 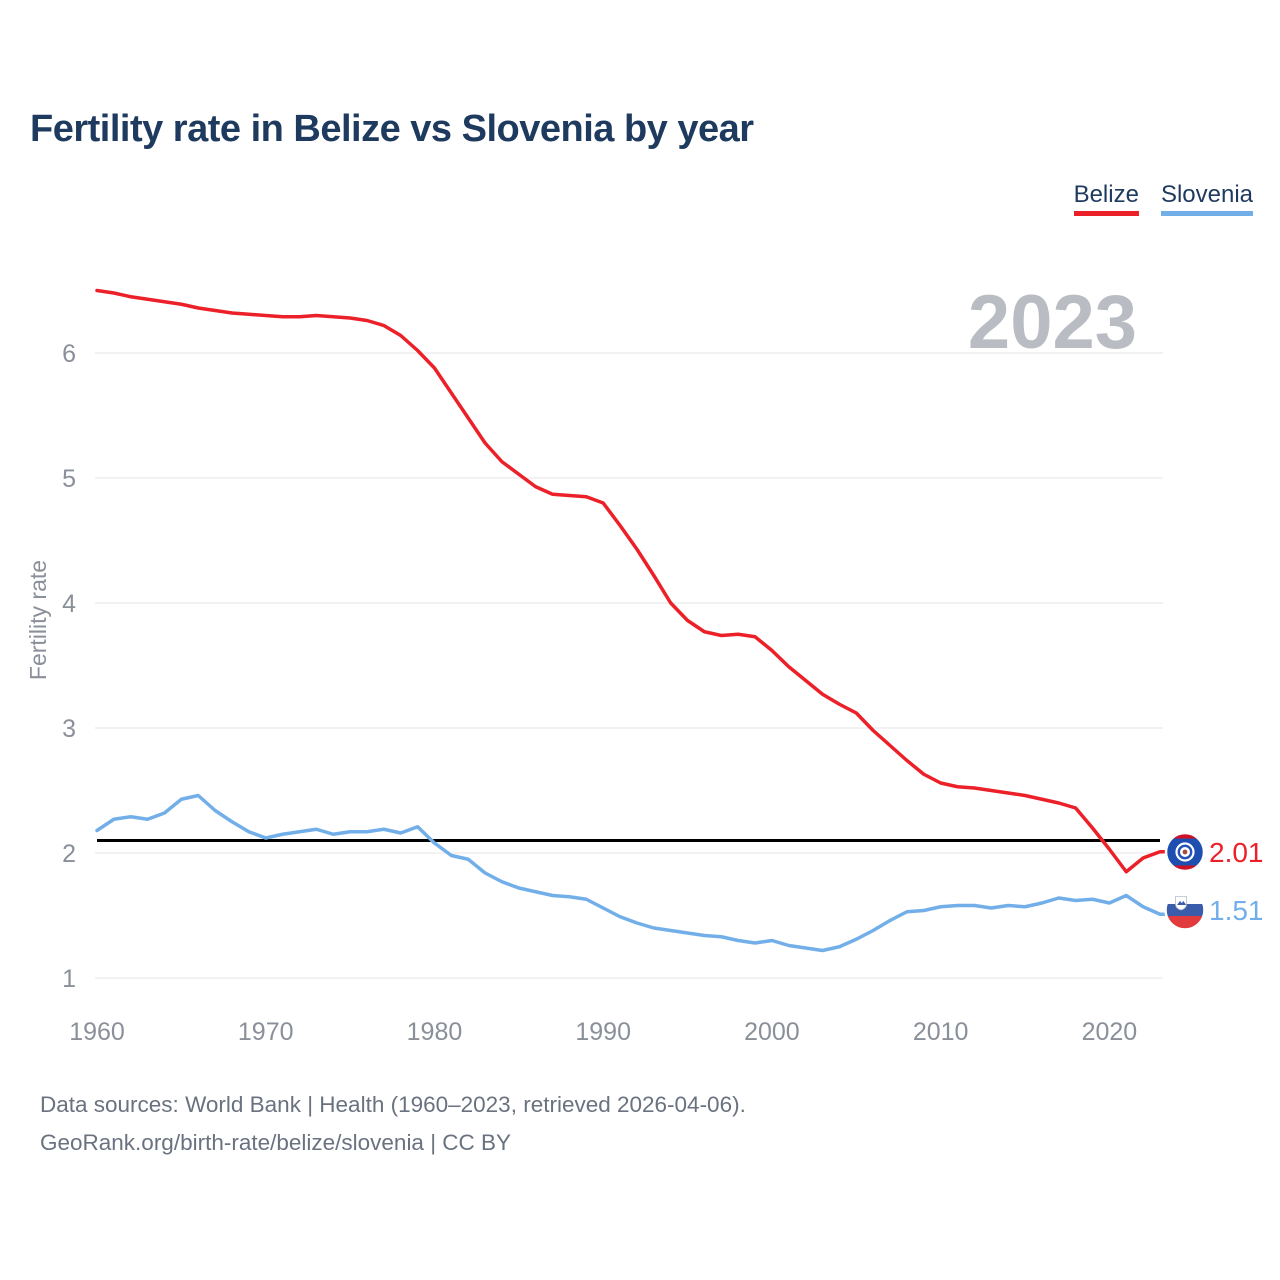 I want to click on y-axis-title: Fertility rate, so click(x=38, y=620).